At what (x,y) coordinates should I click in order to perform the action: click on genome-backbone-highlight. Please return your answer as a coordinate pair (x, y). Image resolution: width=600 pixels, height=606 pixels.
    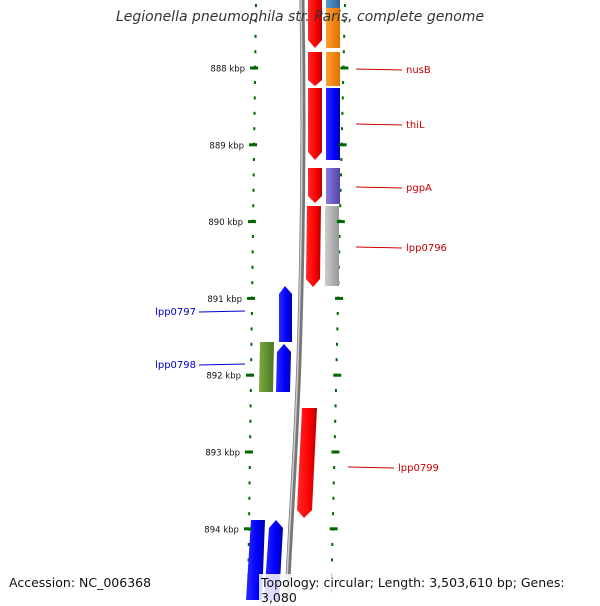
    Looking at the image, I should click on (294, 300).